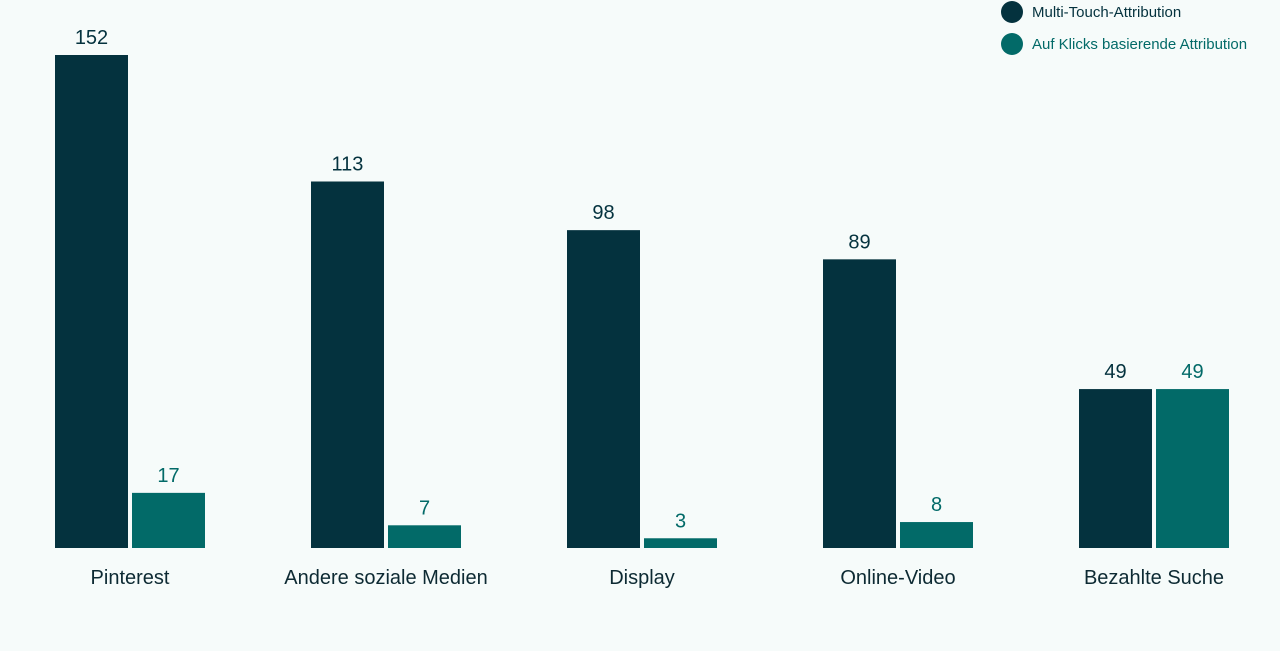 This screenshot has height=651, width=1280. I want to click on legend-item-series-2: Auf Klicks basierende Attribution, so click(1124, 44).